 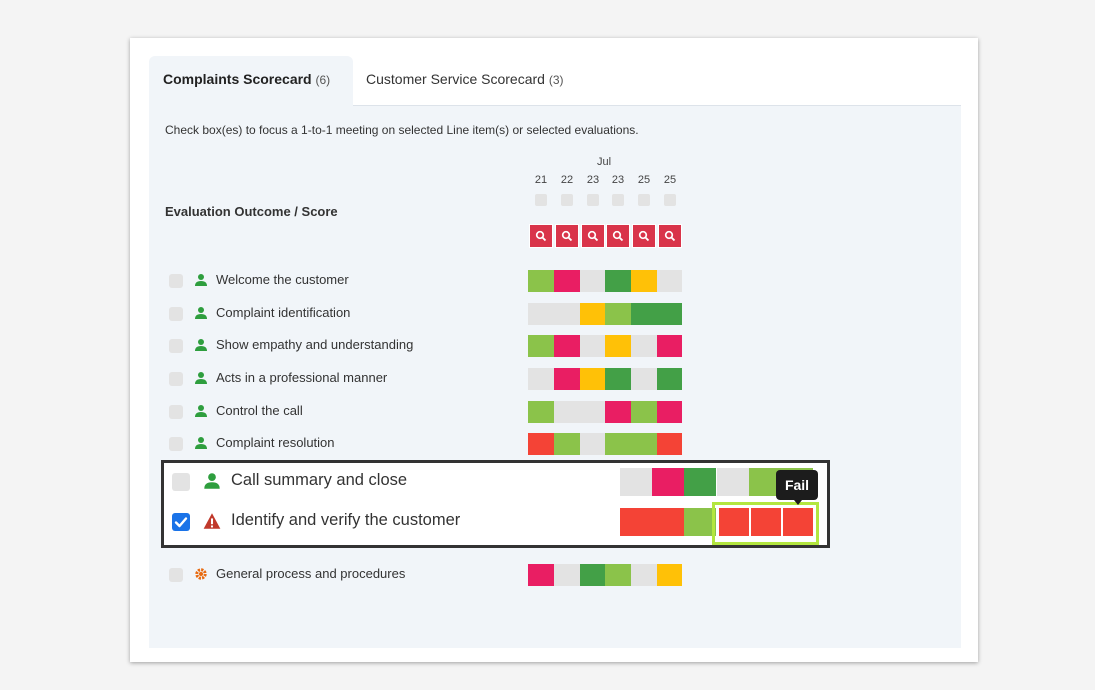 What do you see at coordinates (201, 574) in the screenshot?
I see `gear-icon` at bounding box center [201, 574].